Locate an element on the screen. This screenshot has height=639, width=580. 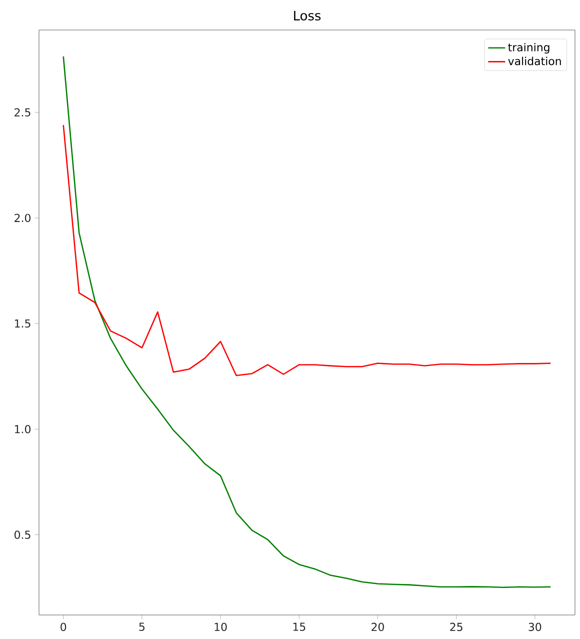
y-tick-label: 1.5 is located at coordinates (22, 323).